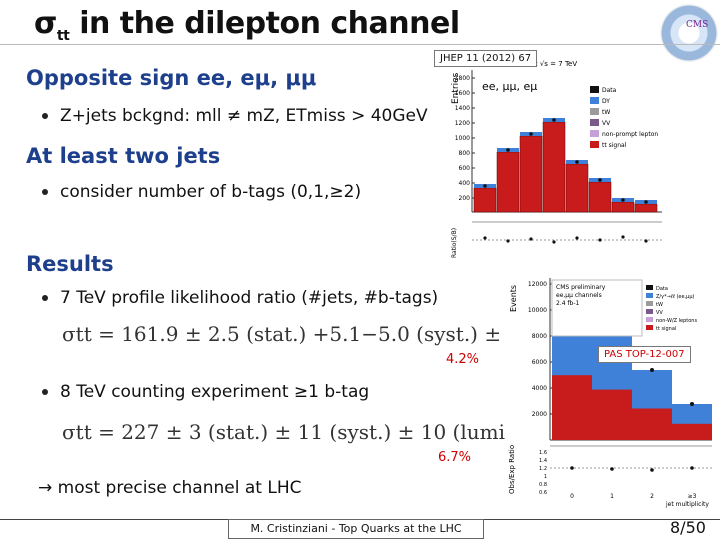  What do you see at coordinates (612, 496) in the screenshot?
I see `plot2-xtick-label: 1` at bounding box center [612, 496].